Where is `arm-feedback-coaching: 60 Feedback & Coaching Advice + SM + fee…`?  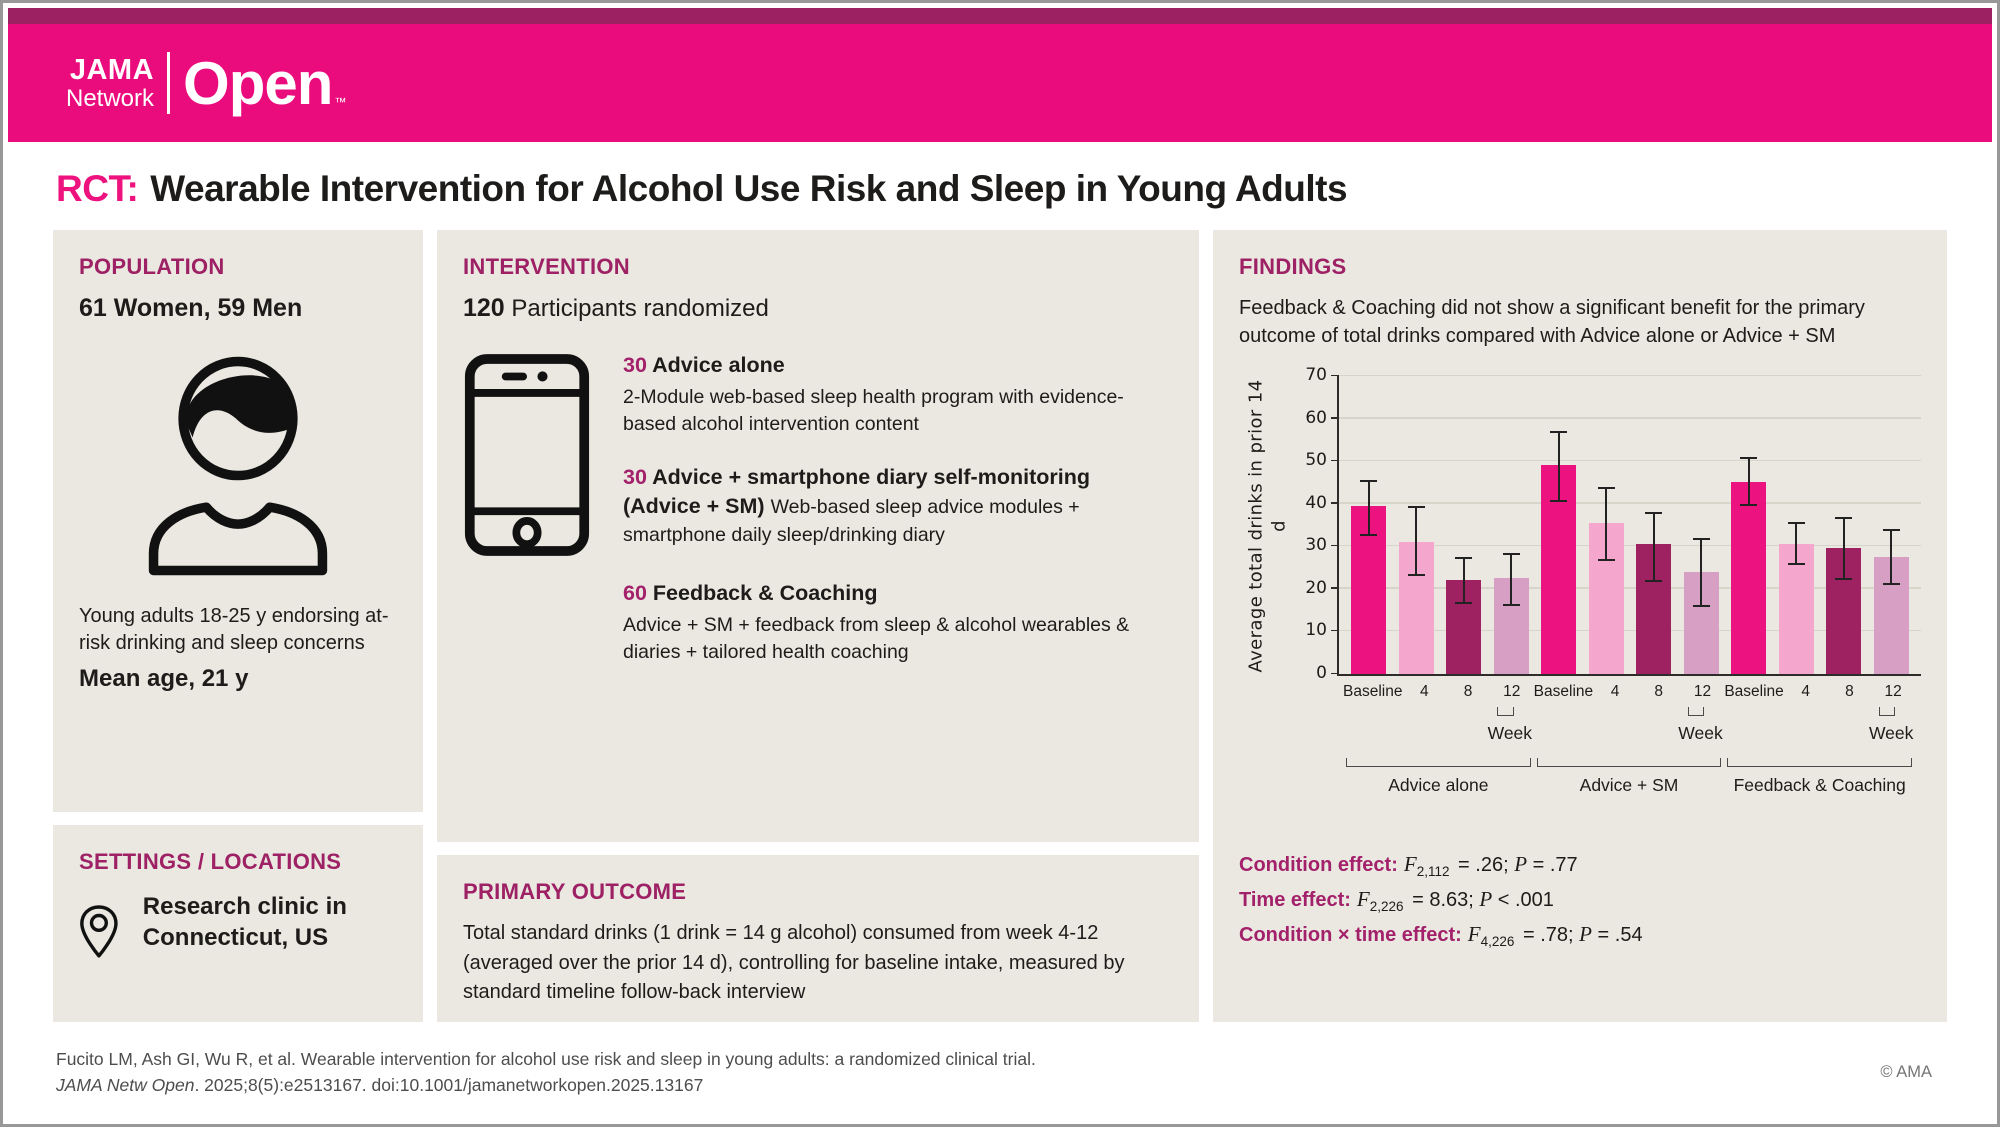
arm-feedback-coaching: 60 Feedback & Coaching Advice + SM + fee… is located at coordinates (898, 622).